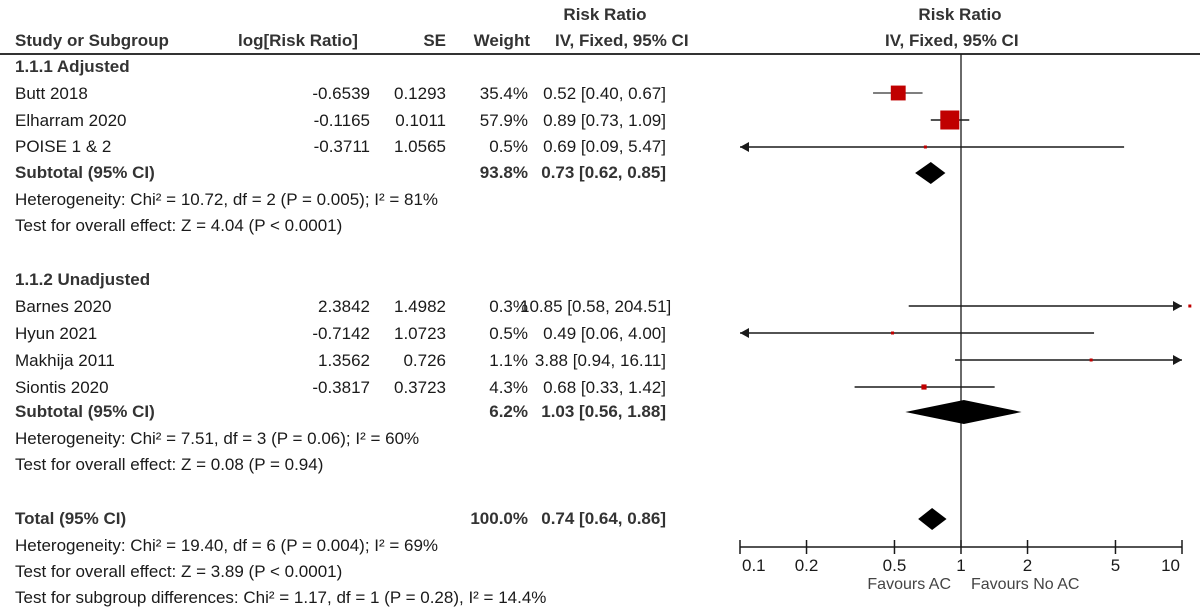  Describe the element at coordinates (604, 93) in the screenshot. I see `ci-value: 0.52 [0.40, 0.67]` at that location.